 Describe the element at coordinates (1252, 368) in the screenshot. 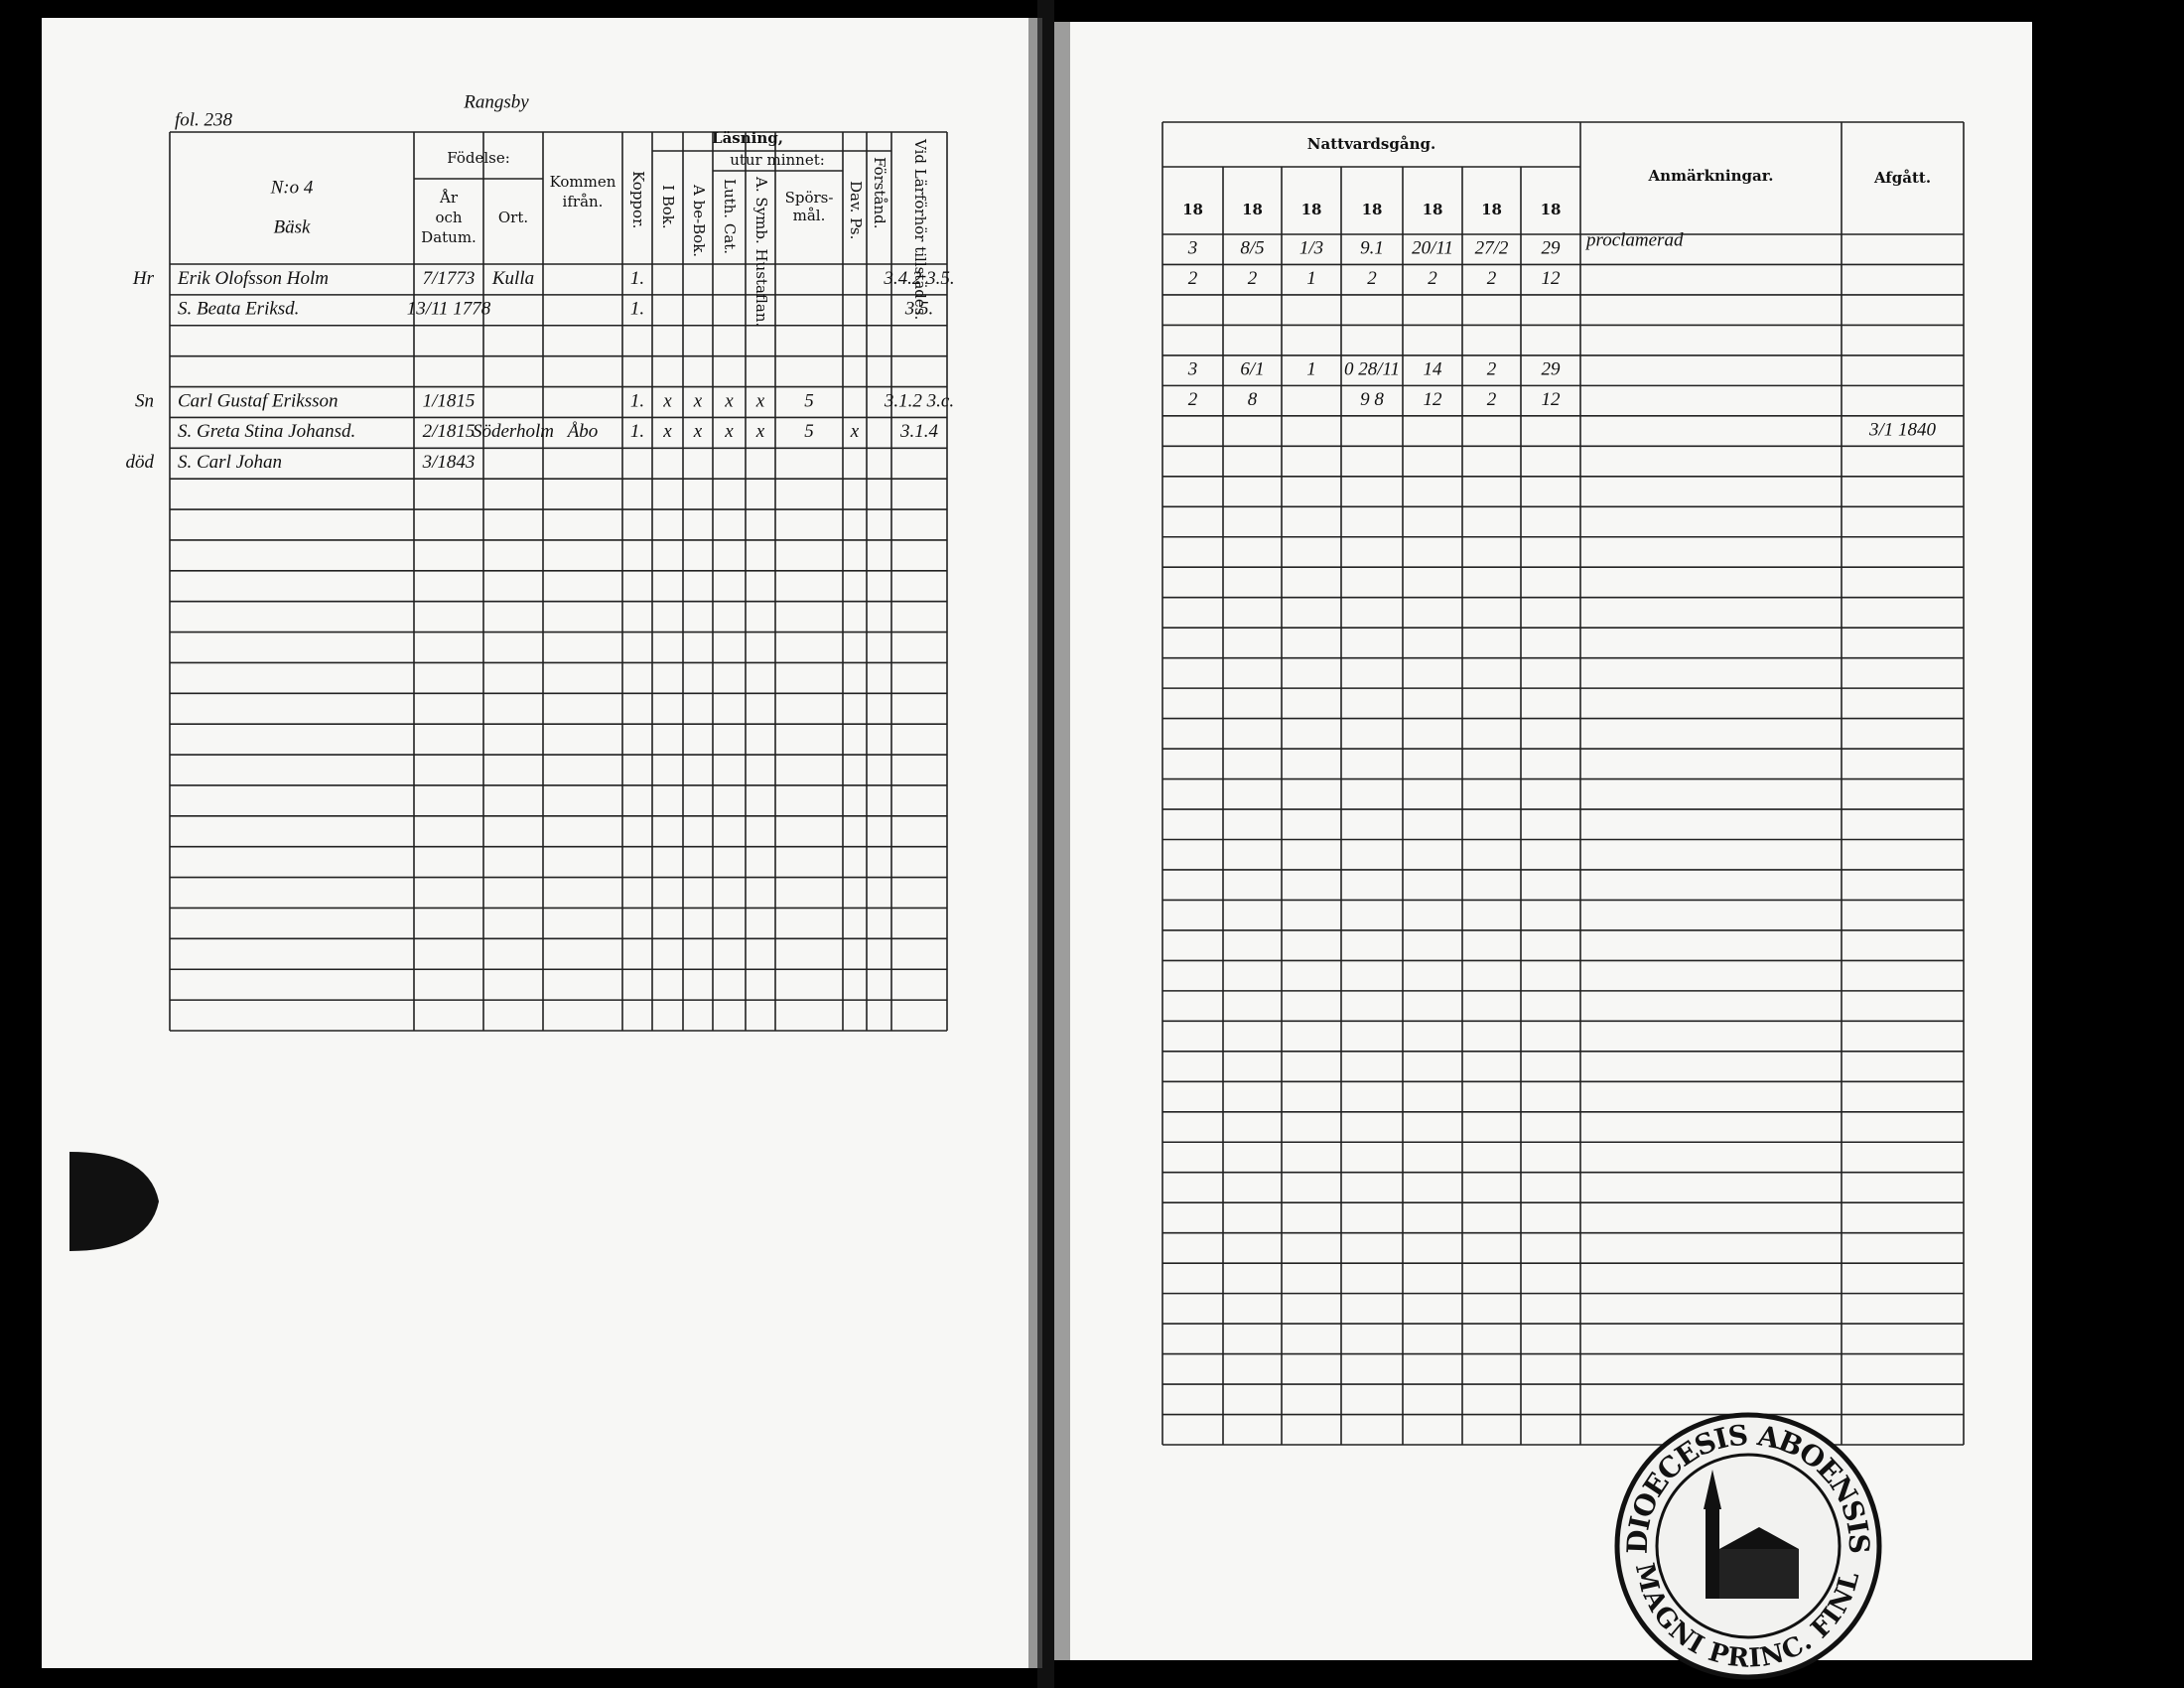

I see `communion-entry: 6/1` at that location.